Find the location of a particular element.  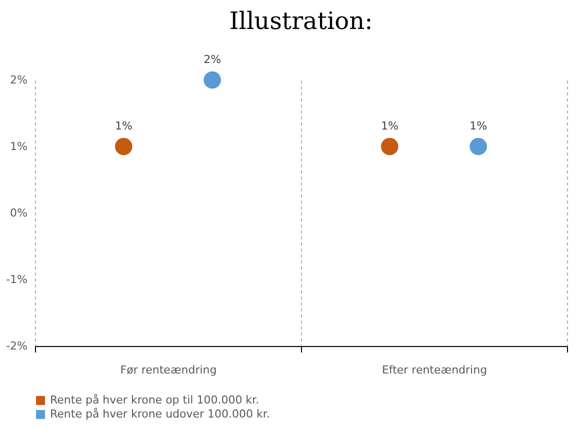

y-tick-label: -1% is located at coordinates (17, 279).